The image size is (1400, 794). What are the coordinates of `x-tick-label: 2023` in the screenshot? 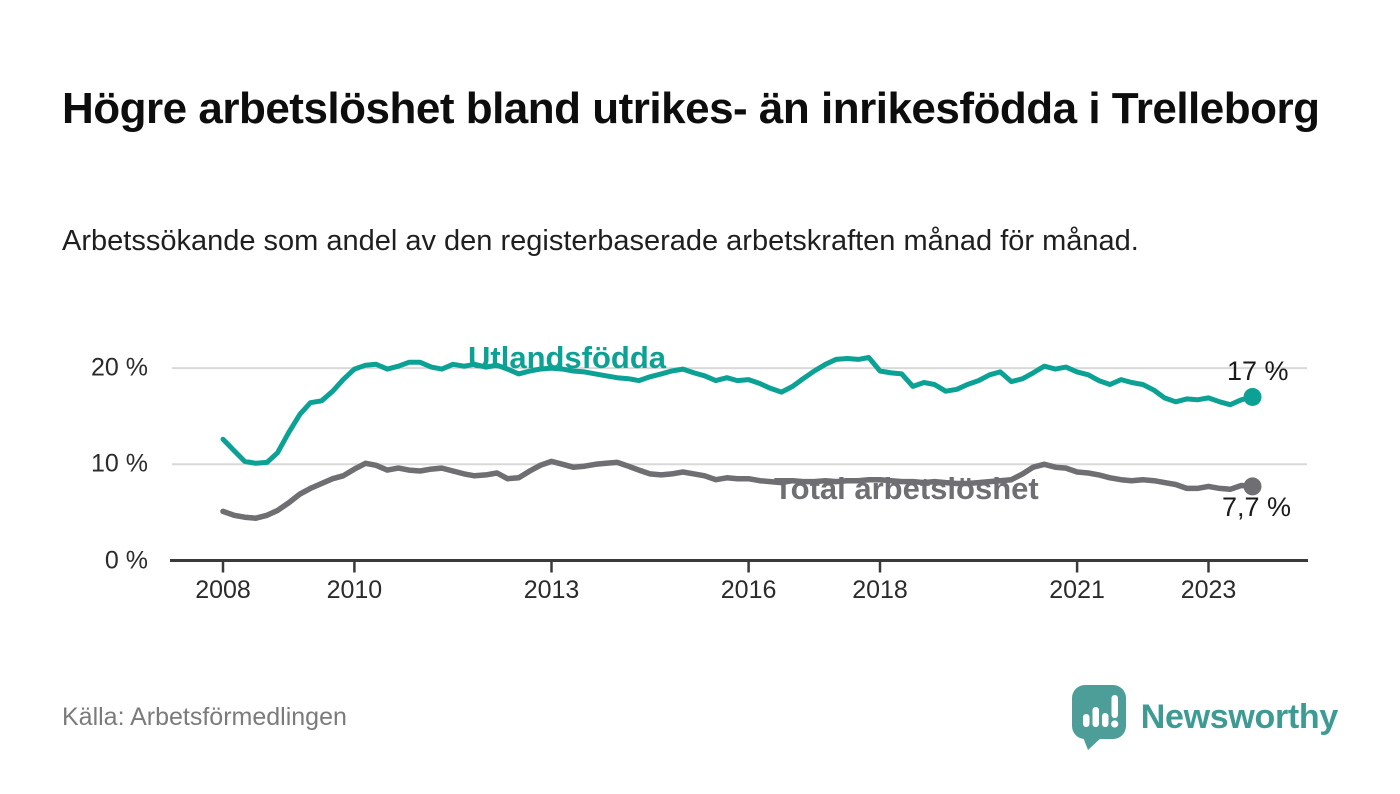 It's located at (1208, 590).